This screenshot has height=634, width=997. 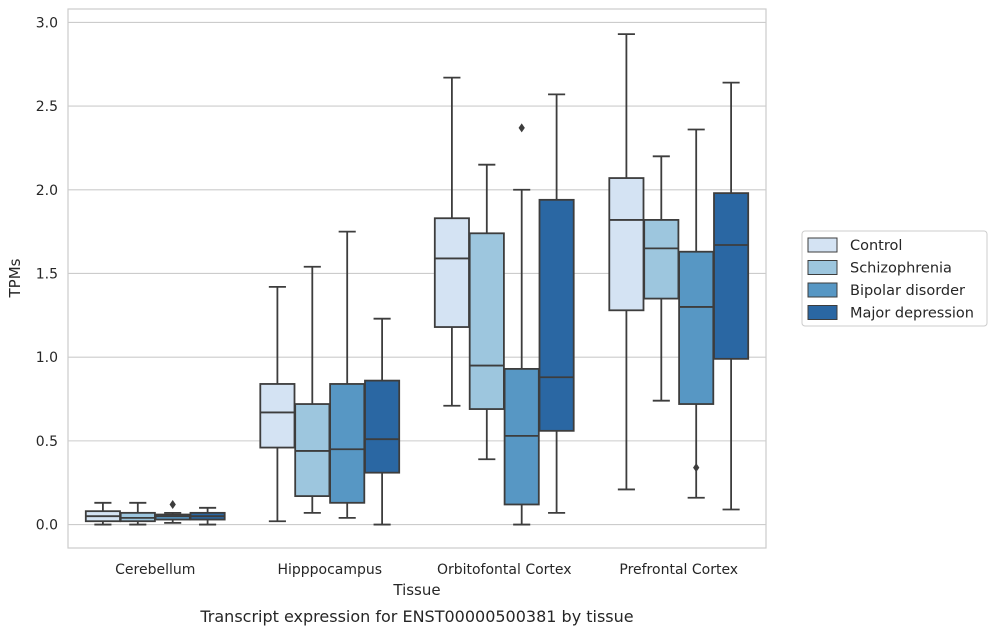 I want to click on y-tick-labels: 0.0 0.5 1.0 1.5 2.0 2.5 3.0, so click(x=47, y=274).